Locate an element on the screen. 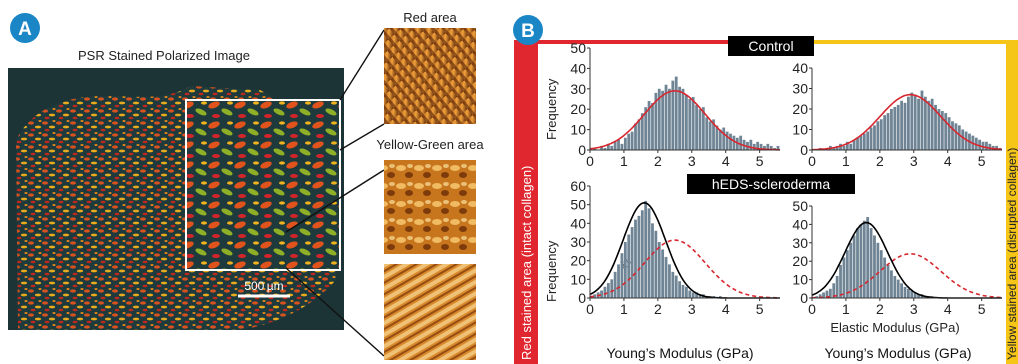  top-bar-yellow is located at coordinates (889, 42).